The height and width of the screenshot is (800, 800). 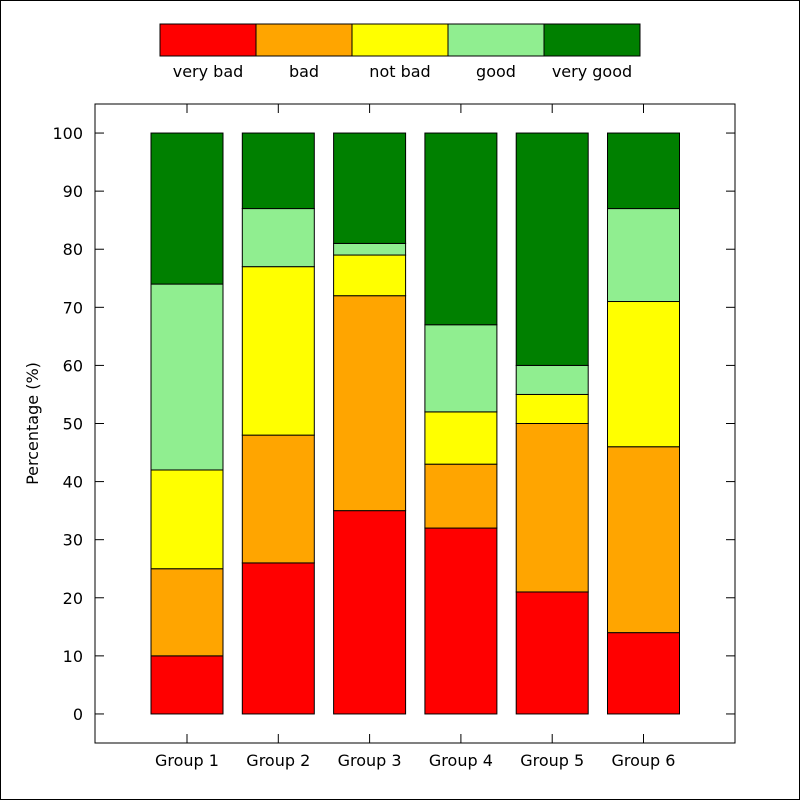 I want to click on y-tick-label: 20, so click(x=73, y=598).